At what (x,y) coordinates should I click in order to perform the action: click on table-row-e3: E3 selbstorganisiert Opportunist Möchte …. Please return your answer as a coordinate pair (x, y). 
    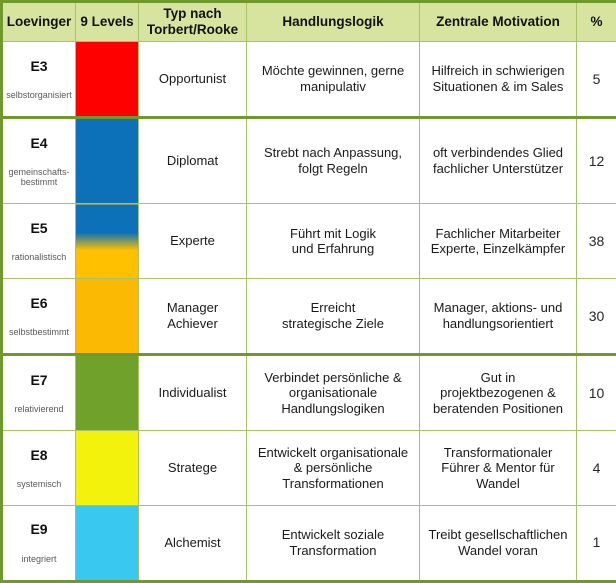
    Looking at the image, I should click on (309, 80).